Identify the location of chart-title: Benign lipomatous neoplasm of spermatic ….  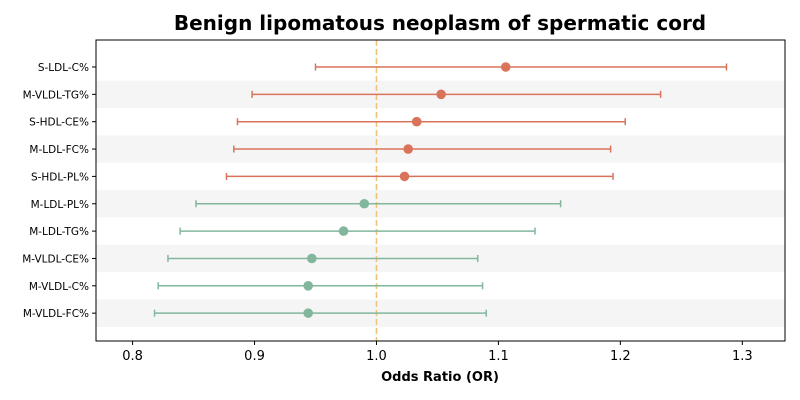
(440, 23).